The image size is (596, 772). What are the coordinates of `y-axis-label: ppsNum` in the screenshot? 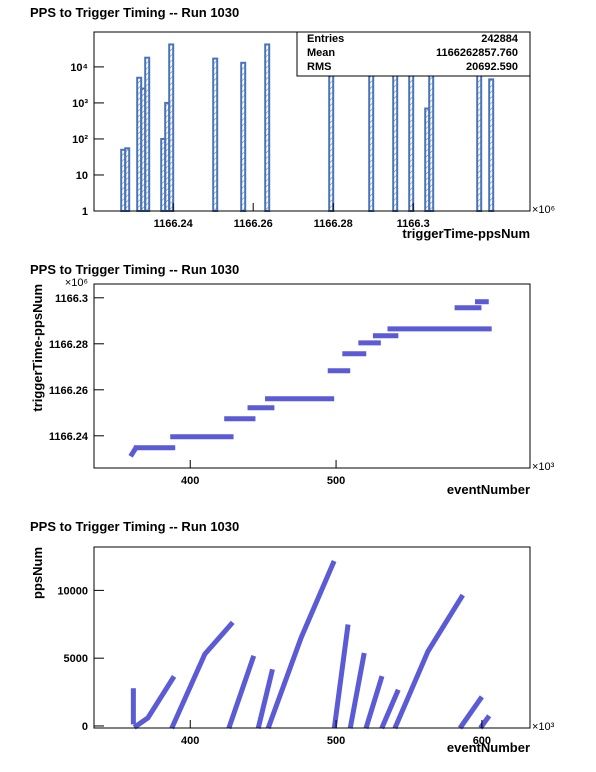 It's located at (37, 573).